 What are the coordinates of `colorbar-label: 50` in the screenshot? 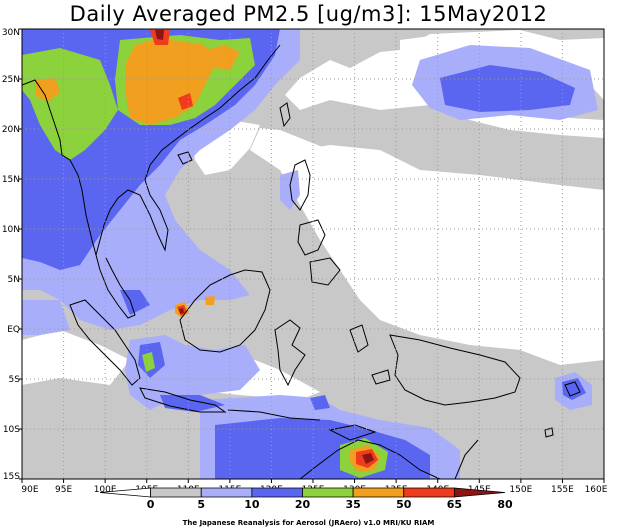 It's located at (404, 504).